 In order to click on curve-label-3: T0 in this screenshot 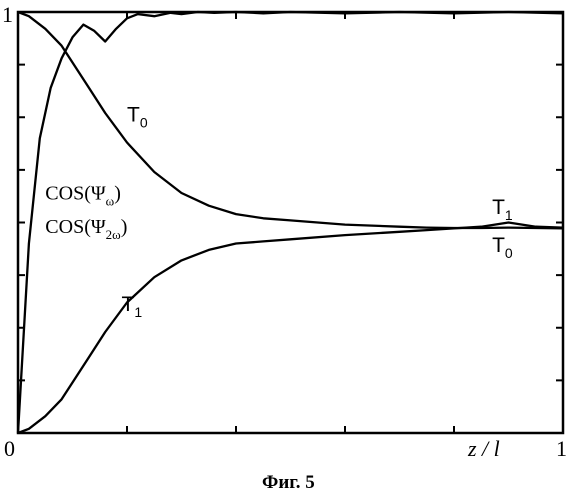, I will do `click(502, 247)`.